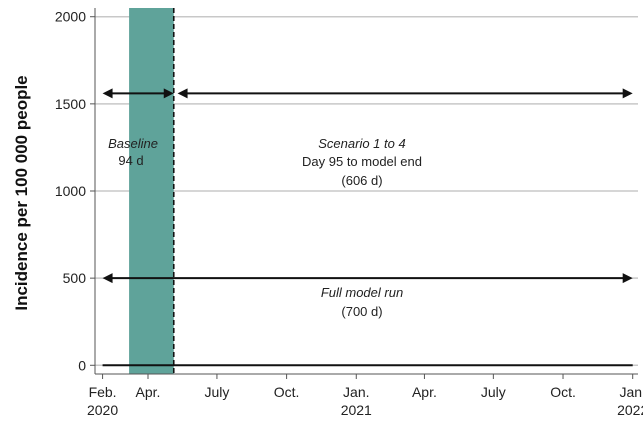 The image size is (643, 421). What do you see at coordinates (362, 161) in the screenshot?
I see `scenario-range: Day 95 to model end` at bounding box center [362, 161].